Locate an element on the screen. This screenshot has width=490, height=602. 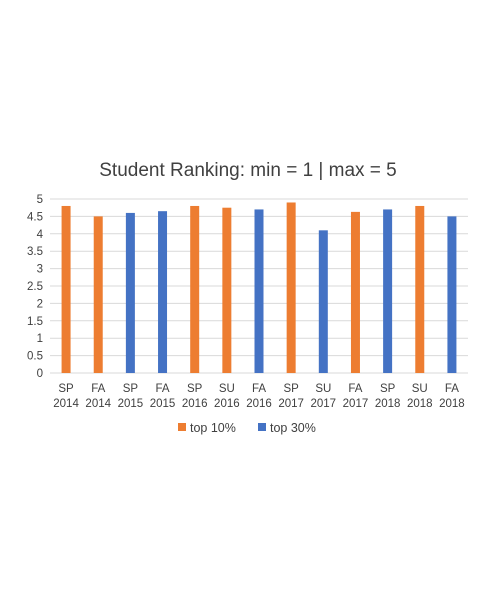
y-tick-label: 3 is located at coordinates (40, 270).